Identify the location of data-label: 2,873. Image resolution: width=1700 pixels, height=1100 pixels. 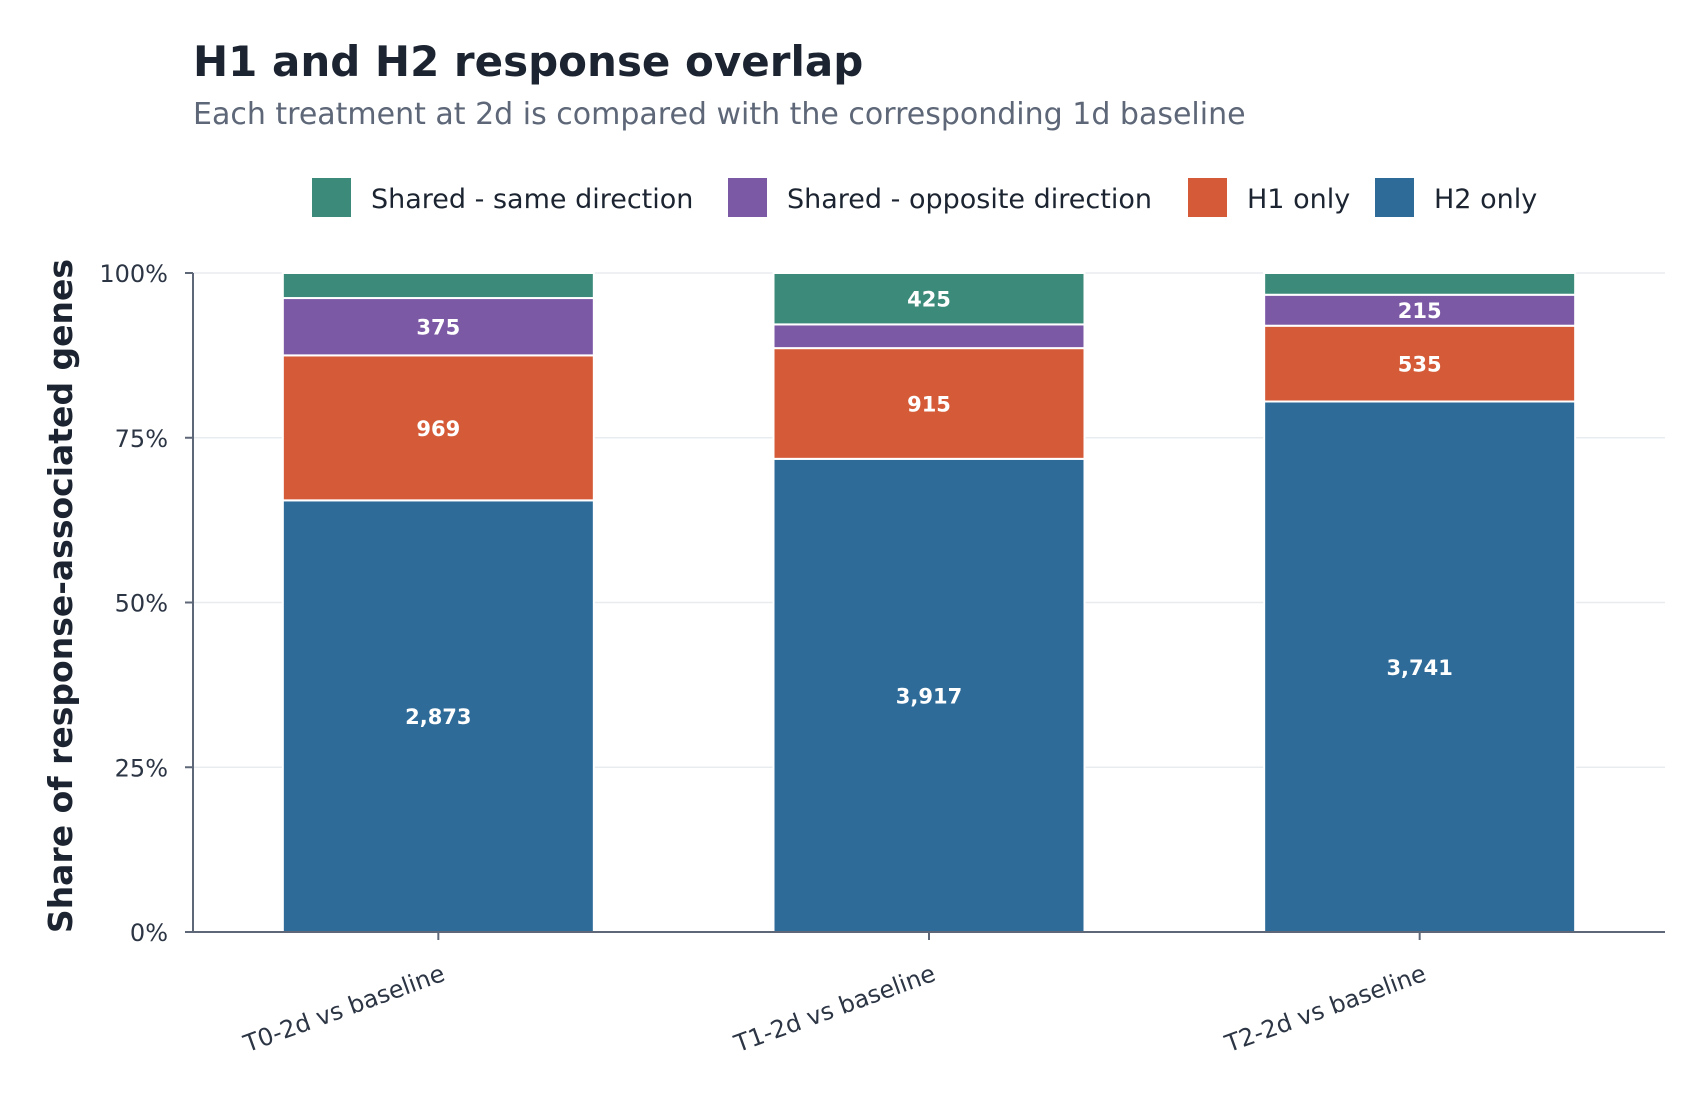
(438, 717).